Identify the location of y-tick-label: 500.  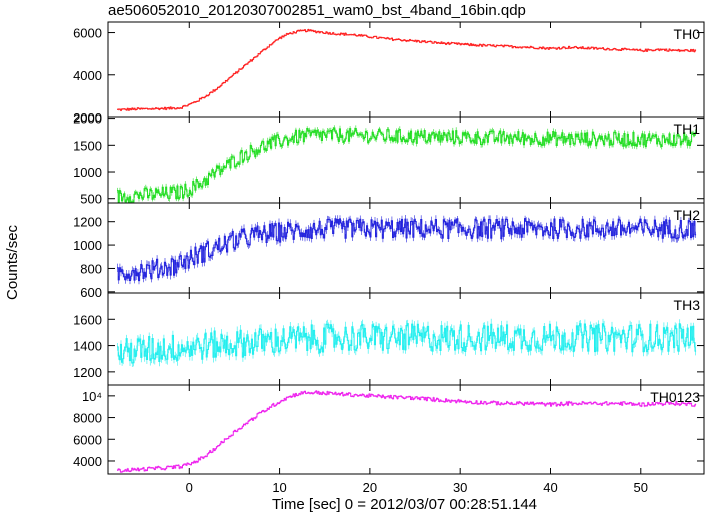
(91, 199).